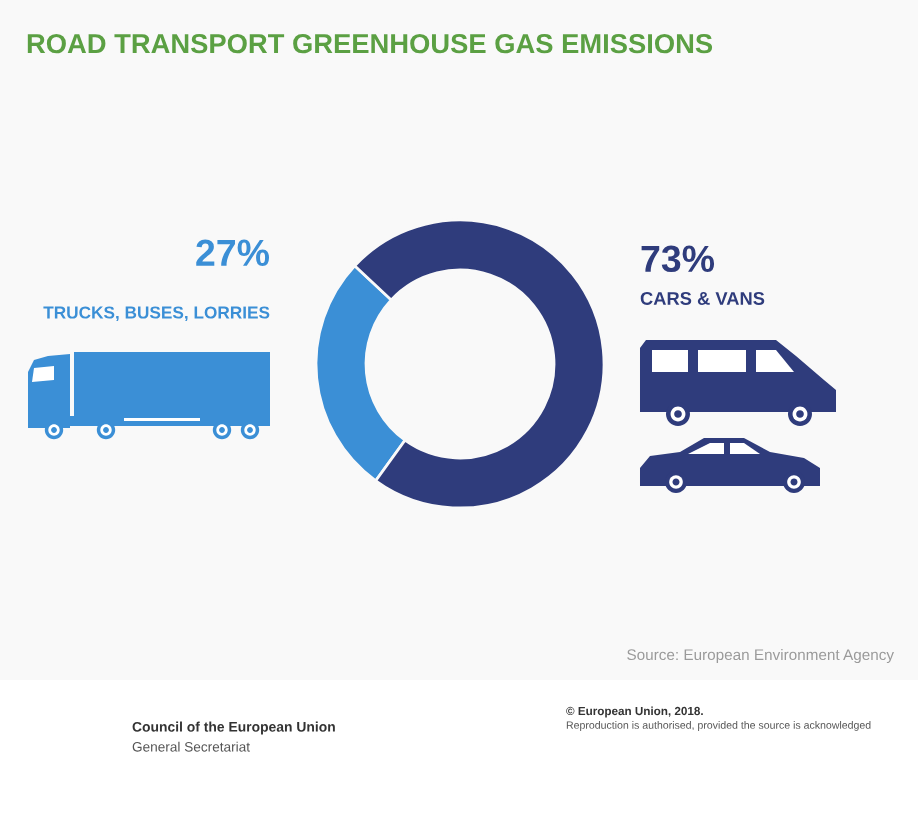 This screenshot has width=918, height=814. Describe the element at coordinates (233, 252) in the screenshot. I see `data-label: 27%` at that location.